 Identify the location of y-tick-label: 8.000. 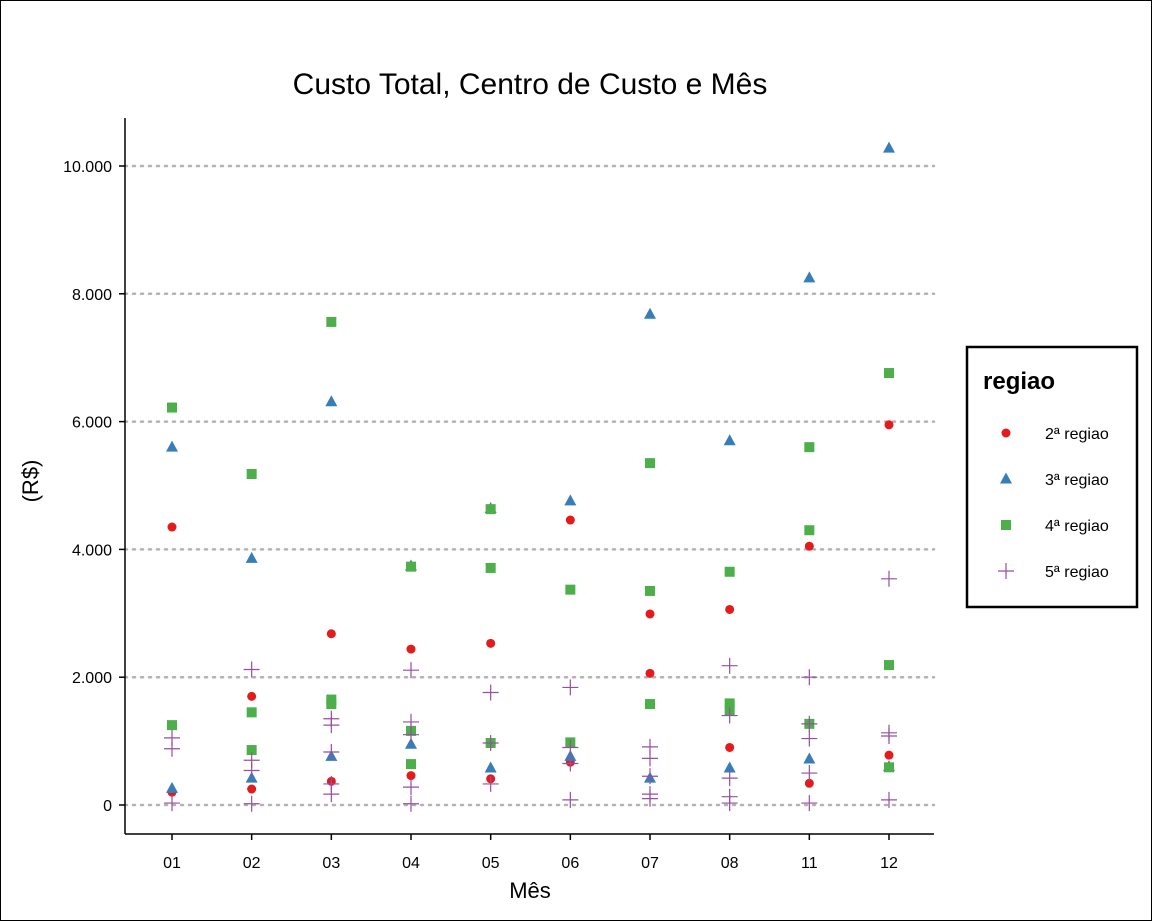
(92, 295).